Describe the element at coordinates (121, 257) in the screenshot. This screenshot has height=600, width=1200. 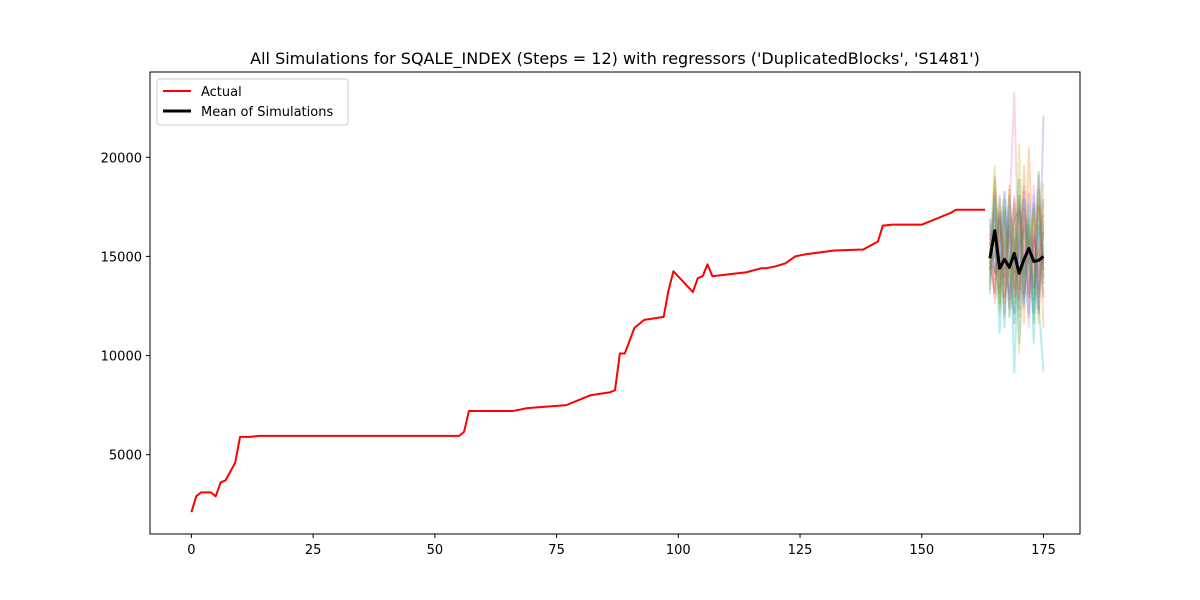
I see `y-tick-label: 15000` at that location.